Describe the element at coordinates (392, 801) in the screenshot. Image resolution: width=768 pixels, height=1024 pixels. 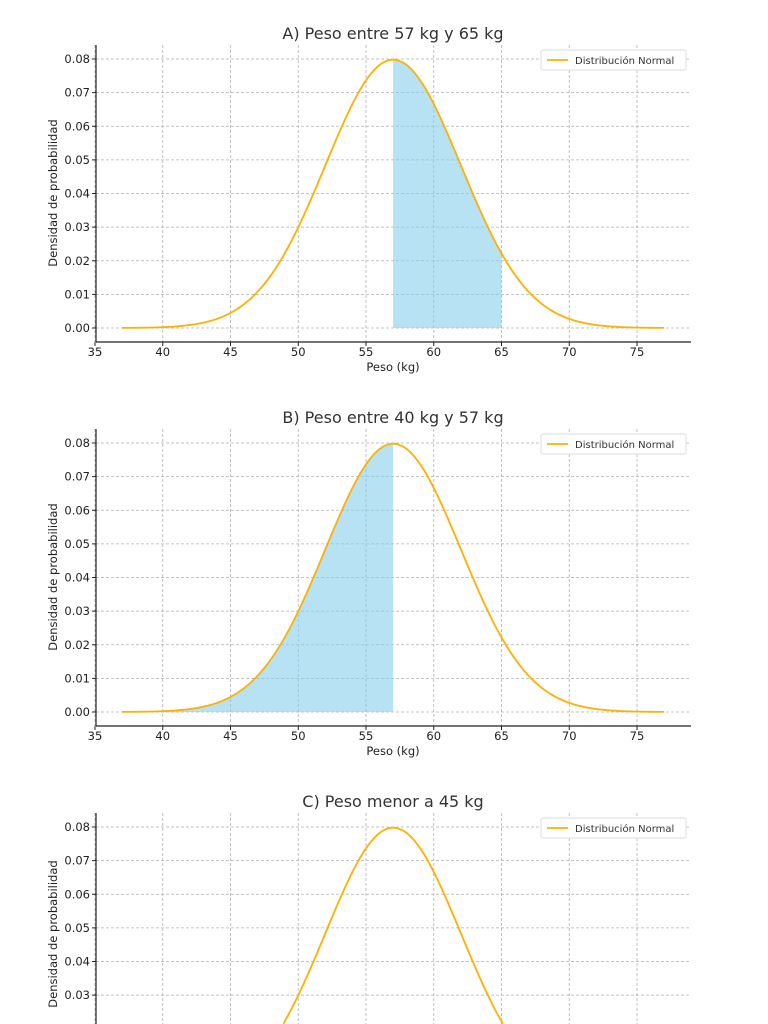
I see `chart-title: C) Peso menor a 45 kg` at that location.